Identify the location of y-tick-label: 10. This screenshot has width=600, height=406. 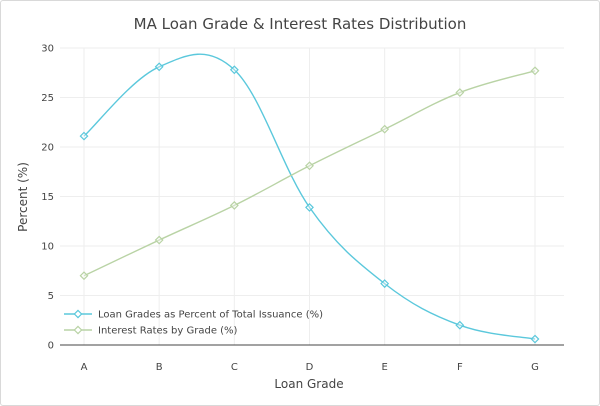
(47, 247).